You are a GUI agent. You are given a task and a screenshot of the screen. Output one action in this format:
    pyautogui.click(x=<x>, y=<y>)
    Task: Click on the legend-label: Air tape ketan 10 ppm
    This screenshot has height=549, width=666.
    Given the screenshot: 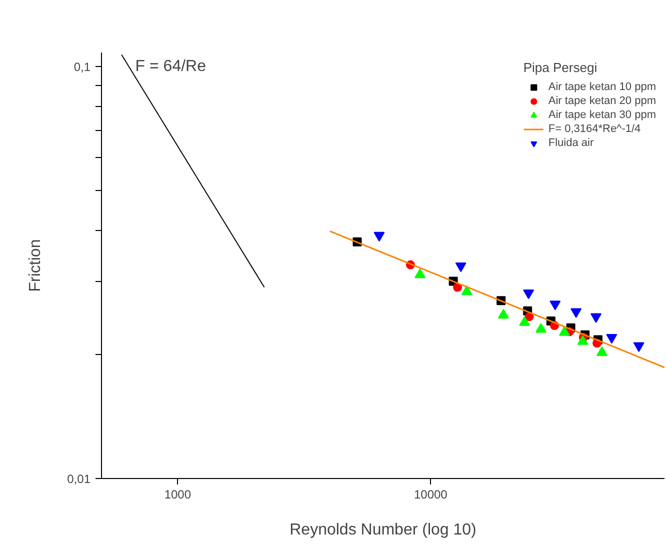 What is the action you would take?
    pyautogui.click(x=602, y=87)
    